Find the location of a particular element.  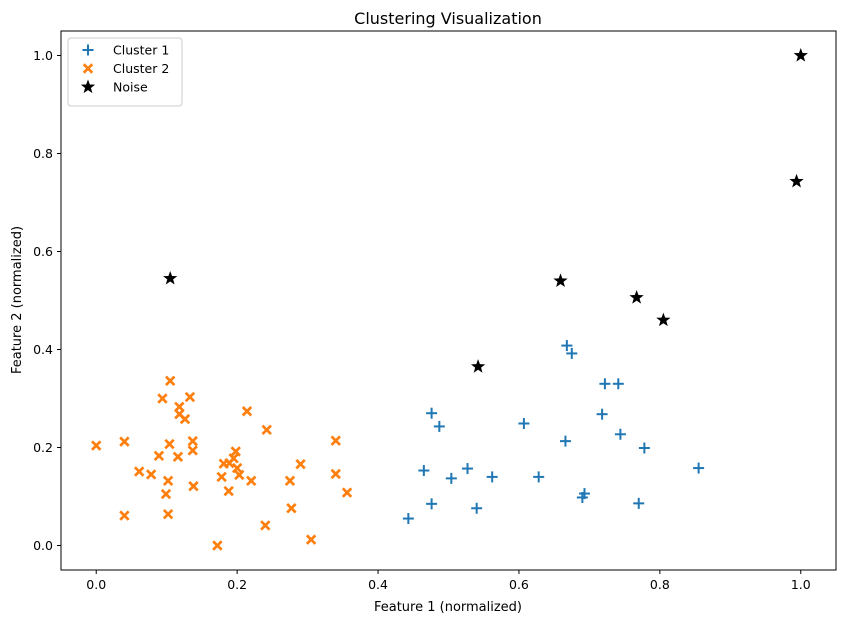

y-axis: 0.0 0.2 0.4 0.6 0.8 1.0 is located at coordinates (47, 300).